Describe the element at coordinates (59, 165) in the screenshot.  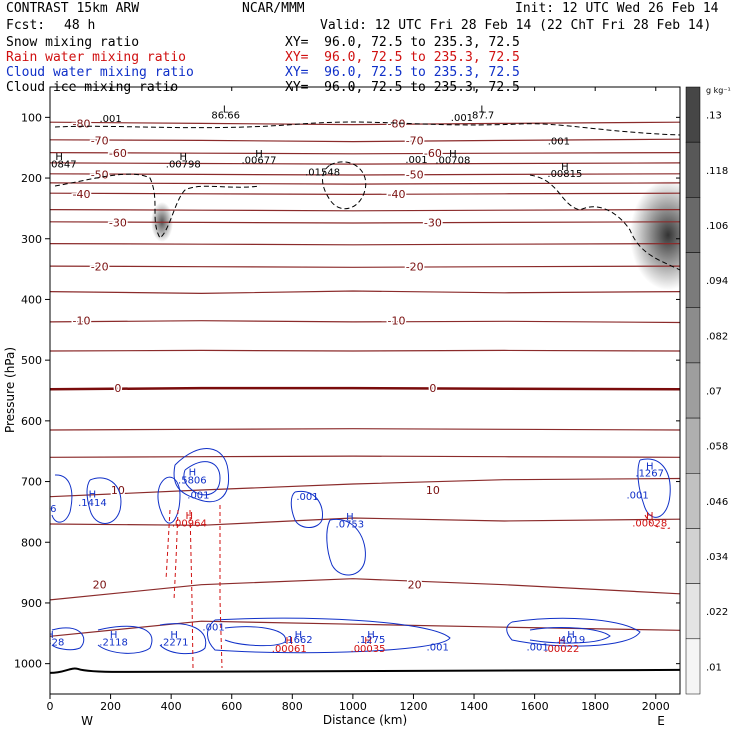
I see `snow-value-label: .00847` at that location.